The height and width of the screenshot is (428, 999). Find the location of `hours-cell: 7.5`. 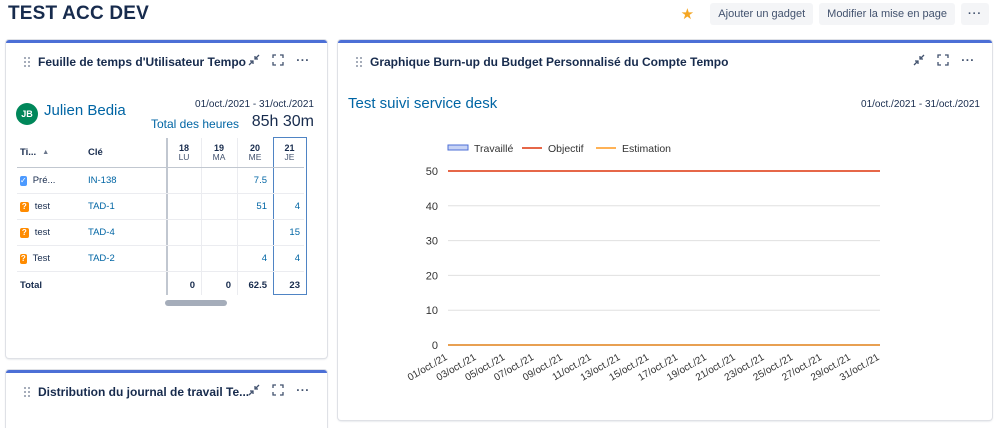

hours-cell: 7.5 is located at coordinates (260, 180).